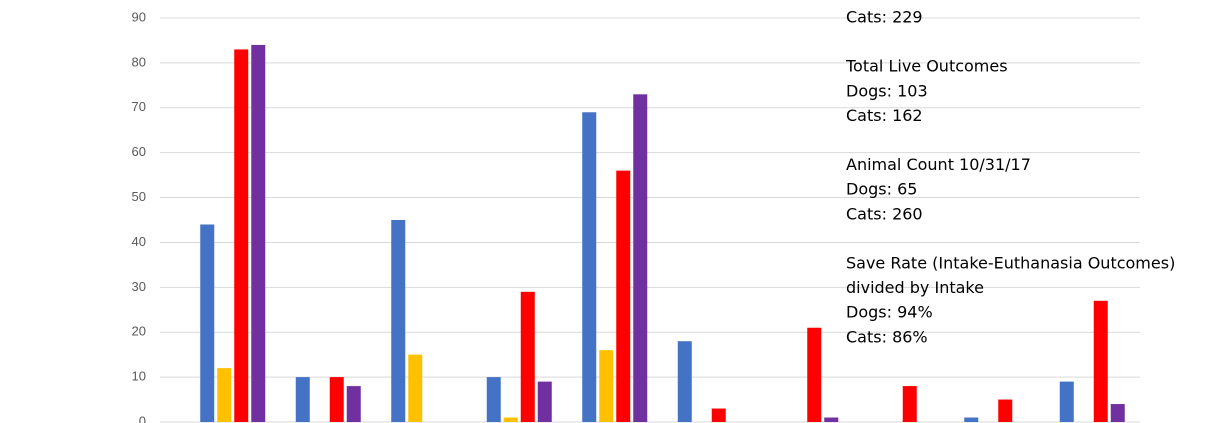 This screenshot has width=1210, height=423. I want to click on annotation-line: Animal Count 10/31/17, so click(938, 164).